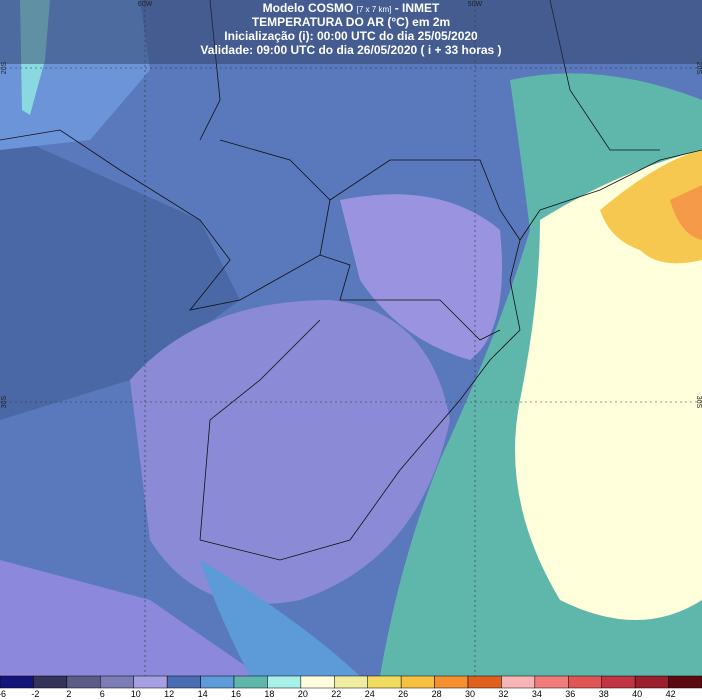  Describe the element at coordinates (269, 694) in the screenshot. I see `colorbar-label: 18` at that location.